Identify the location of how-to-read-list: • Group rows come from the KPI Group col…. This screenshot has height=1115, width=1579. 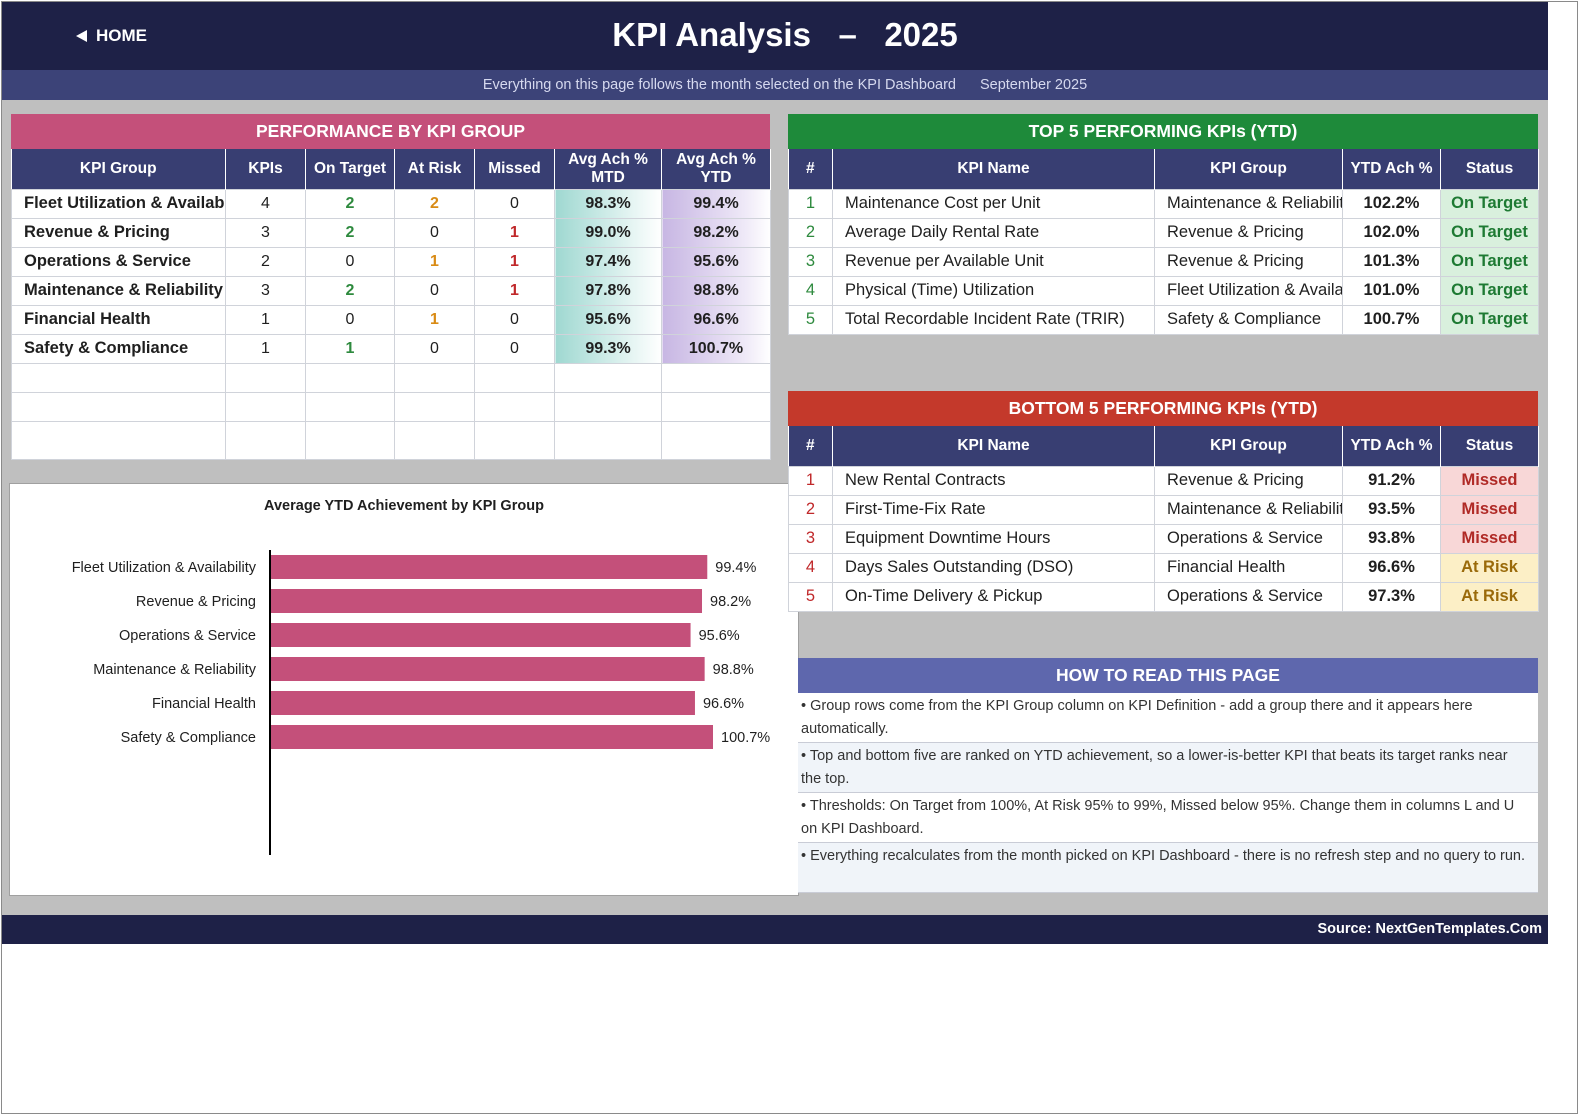
(1168, 793).